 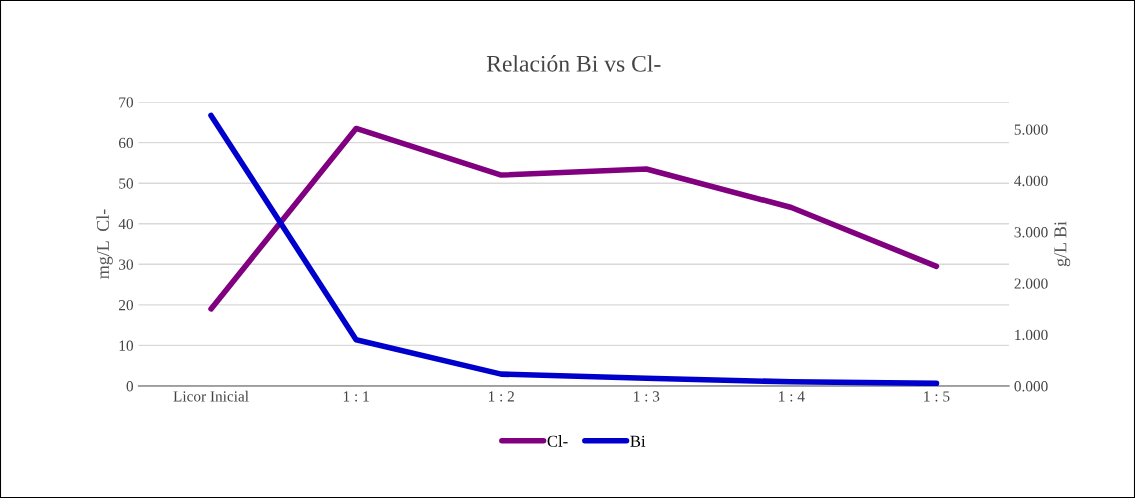 What do you see at coordinates (1031, 335) in the screenshot?
I see `y2-tick-label: 1.000` at bounding box center [1031, 335].